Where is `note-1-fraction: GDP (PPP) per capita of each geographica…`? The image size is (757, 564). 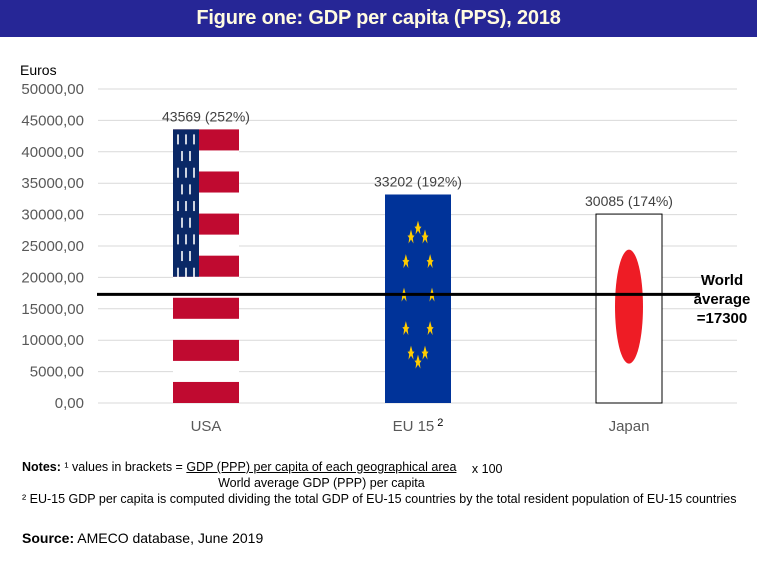
note-1-fraction: GDP (PPP) per capita of each geographica… is located at coordinates (321, 475).